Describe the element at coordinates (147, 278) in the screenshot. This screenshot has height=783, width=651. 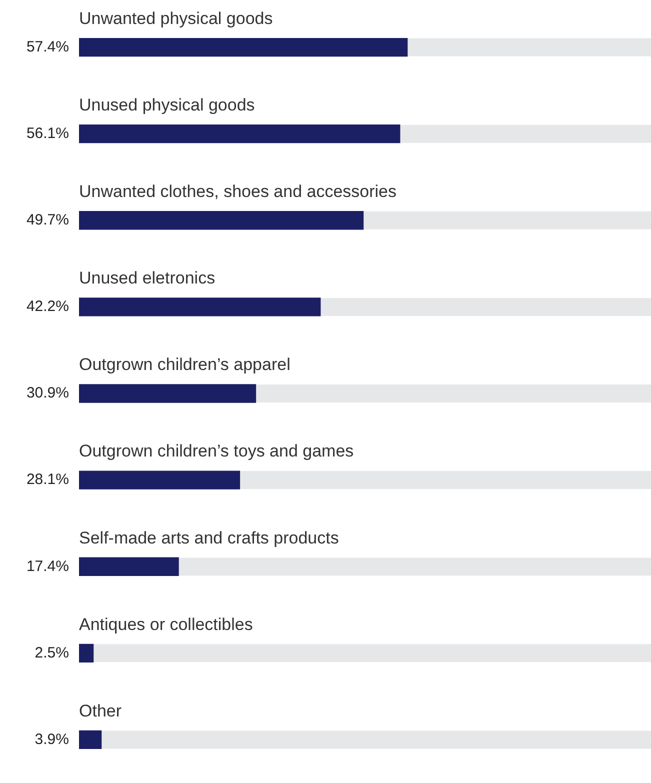
I see `y-tick-label: Unused eletronics` at that location.